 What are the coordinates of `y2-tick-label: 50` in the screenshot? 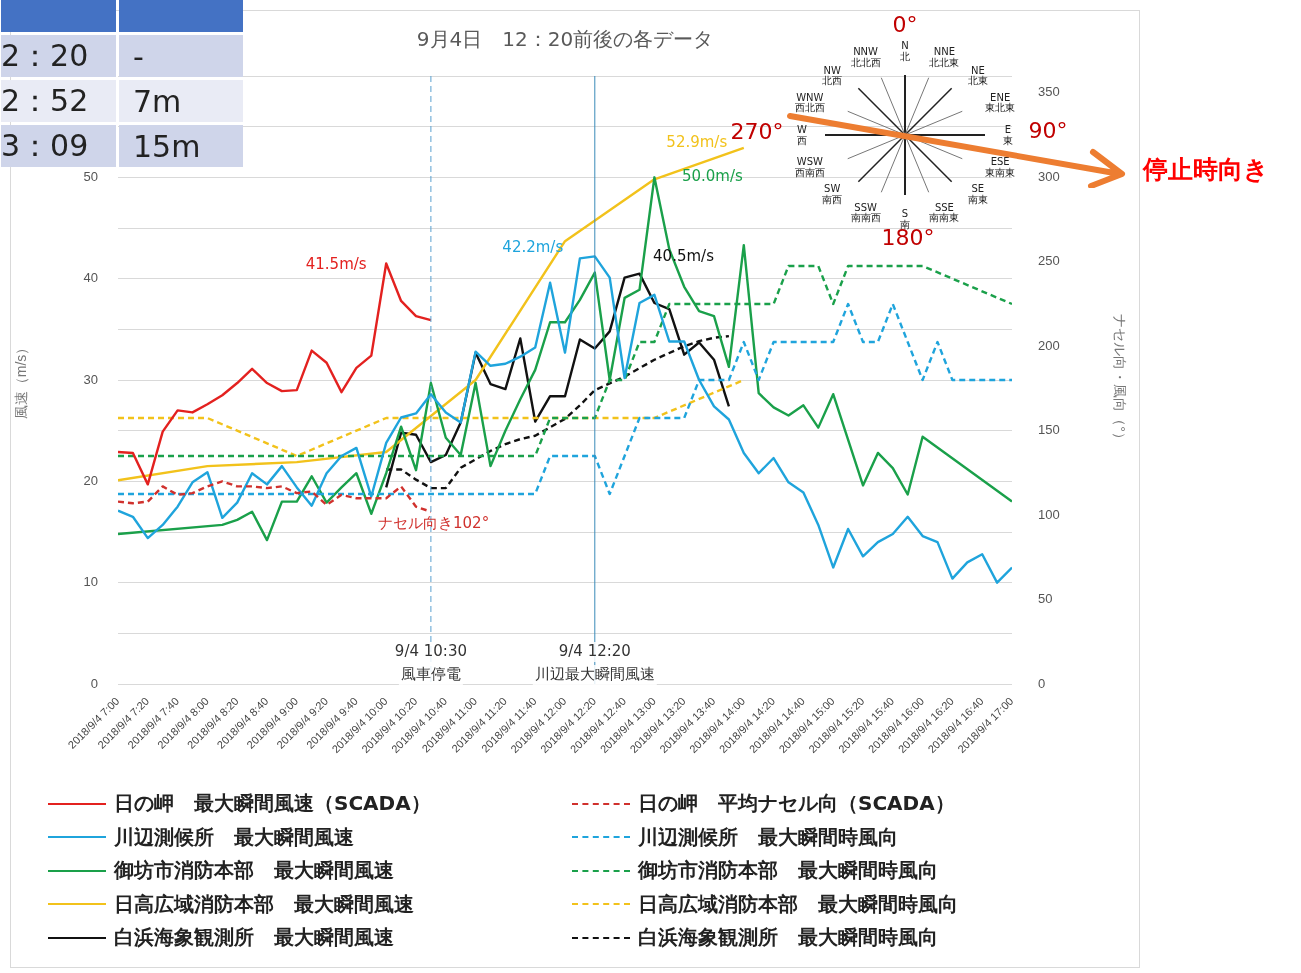 It's located at (1045, 599).